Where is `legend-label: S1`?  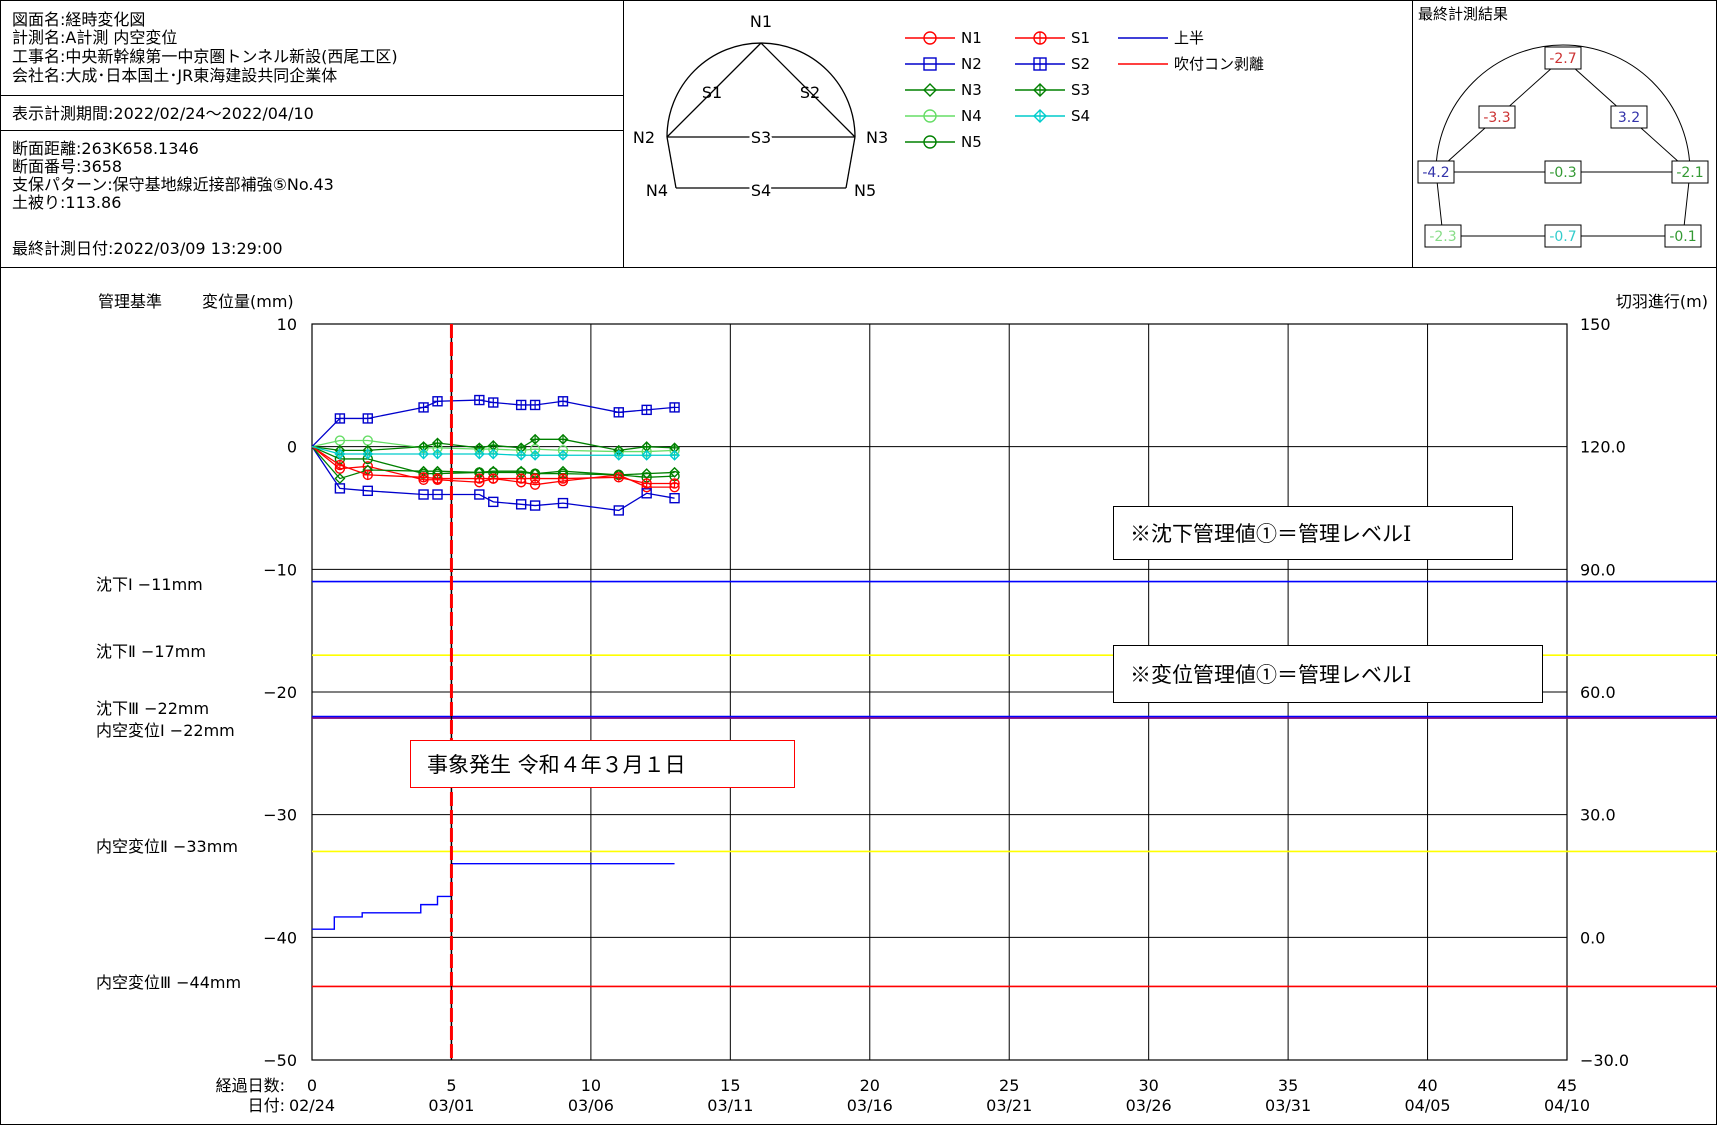 legend-label: S1 is located at coordinates (1080, 38).